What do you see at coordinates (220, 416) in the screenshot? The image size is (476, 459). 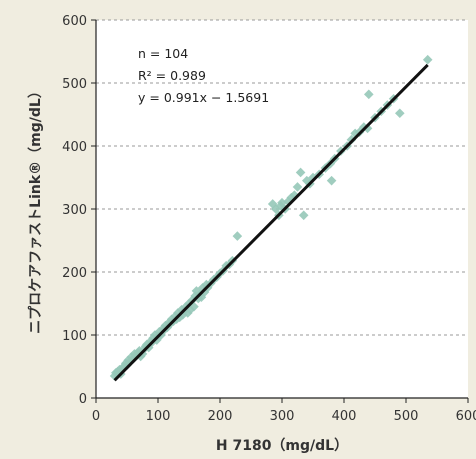 I see `x-tick-label: 200` at bounding box center [220, 416].